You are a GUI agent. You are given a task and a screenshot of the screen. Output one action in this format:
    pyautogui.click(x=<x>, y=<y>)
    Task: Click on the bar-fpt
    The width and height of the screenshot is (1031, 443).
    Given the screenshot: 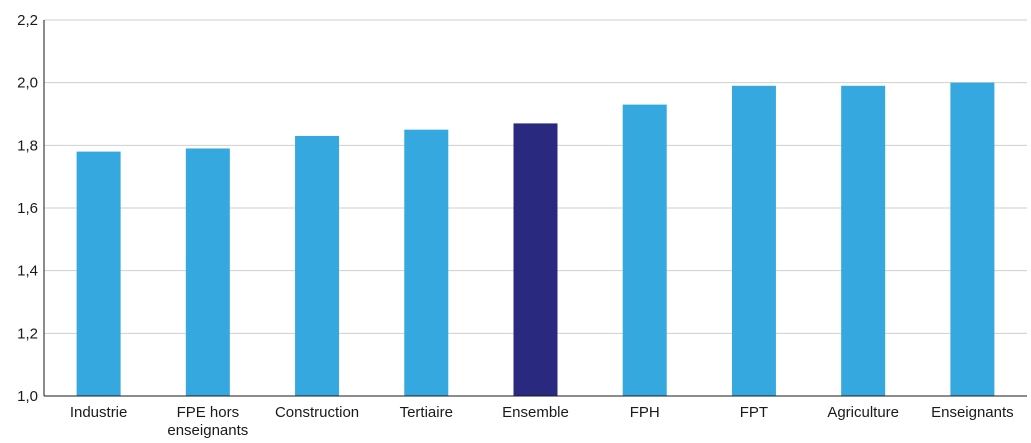 What is the action you would take?
    pyautogui.click(x=753, y=241)
    